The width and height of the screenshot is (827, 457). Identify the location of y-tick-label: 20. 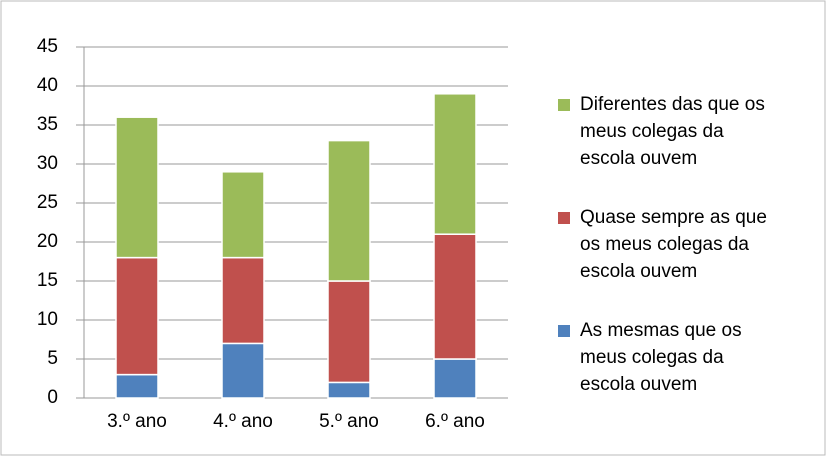
(47, 241).